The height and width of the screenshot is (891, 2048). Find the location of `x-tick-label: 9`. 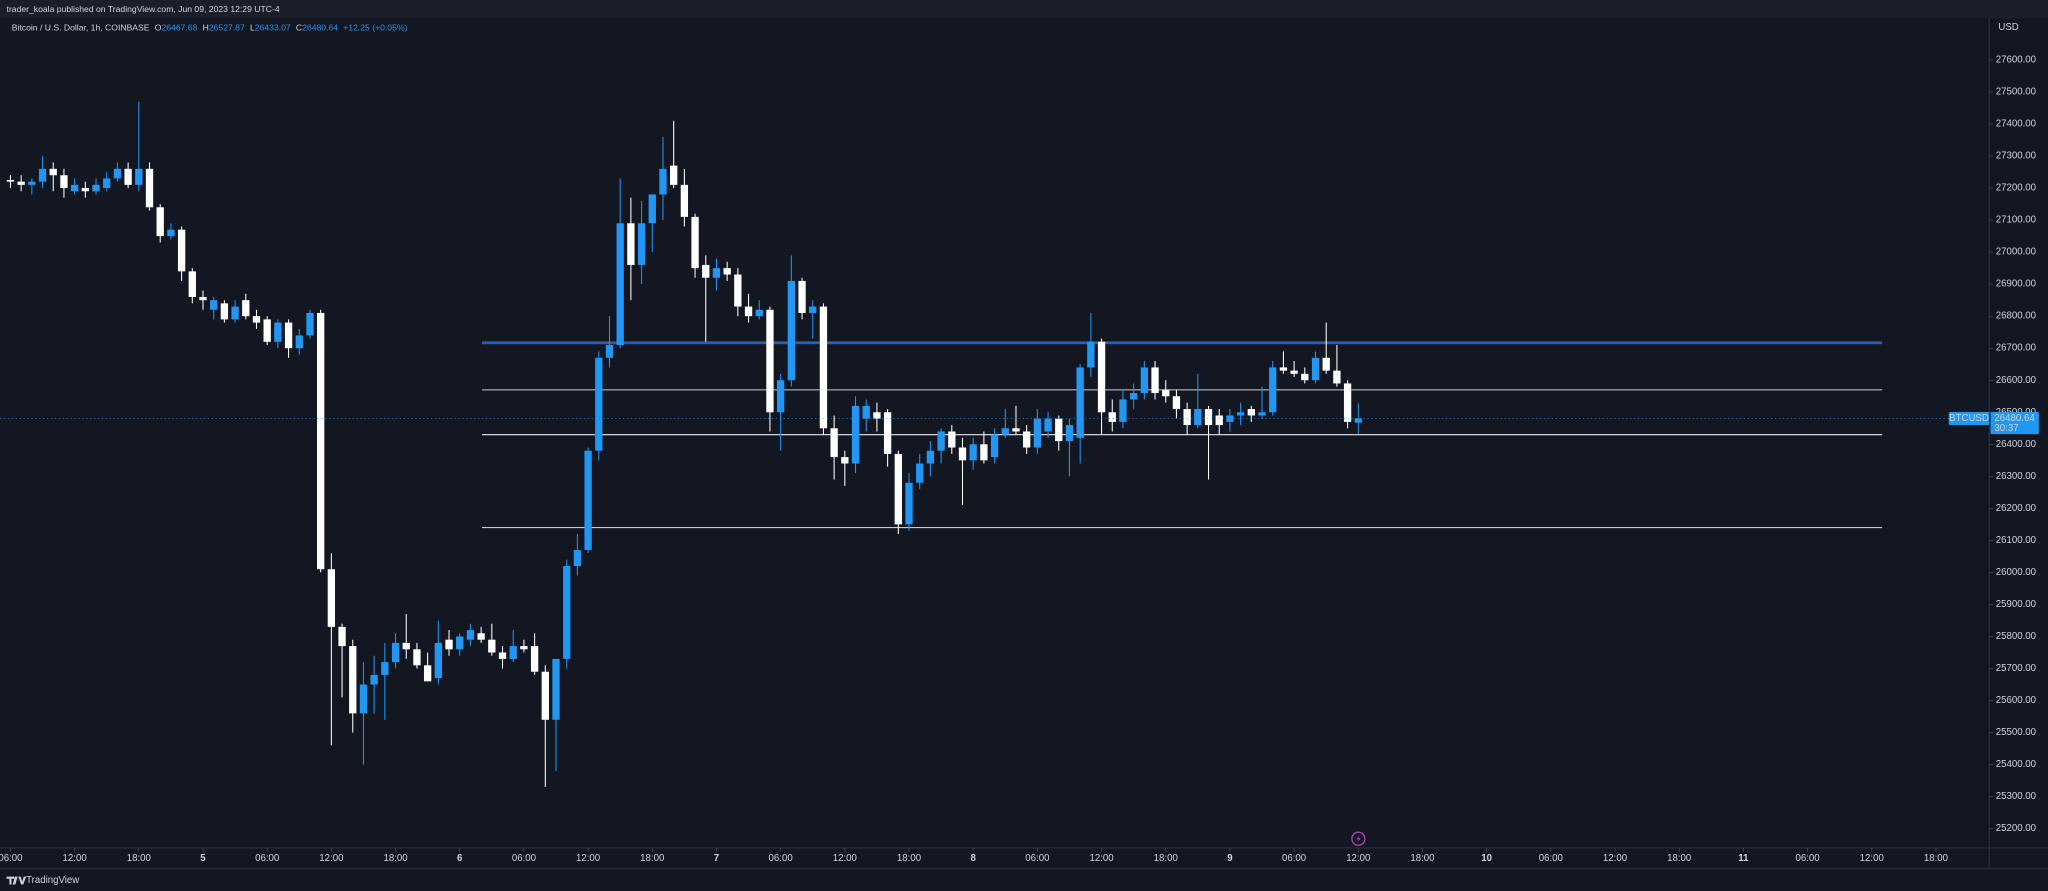

x-tick-label: 9 is located at coordinates (1230, 858).